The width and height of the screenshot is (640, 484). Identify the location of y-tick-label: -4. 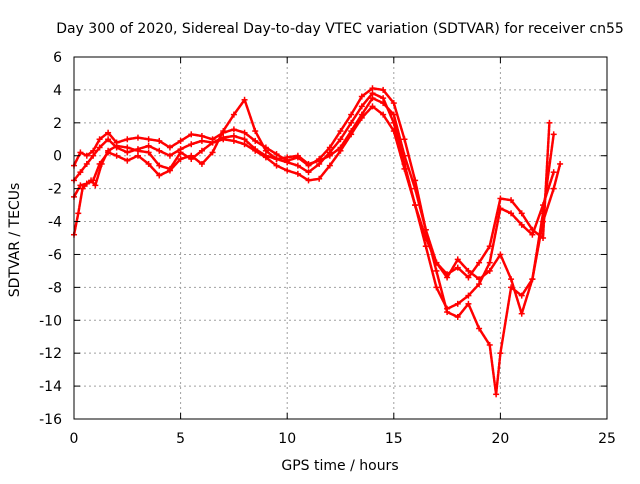
(55, 223).